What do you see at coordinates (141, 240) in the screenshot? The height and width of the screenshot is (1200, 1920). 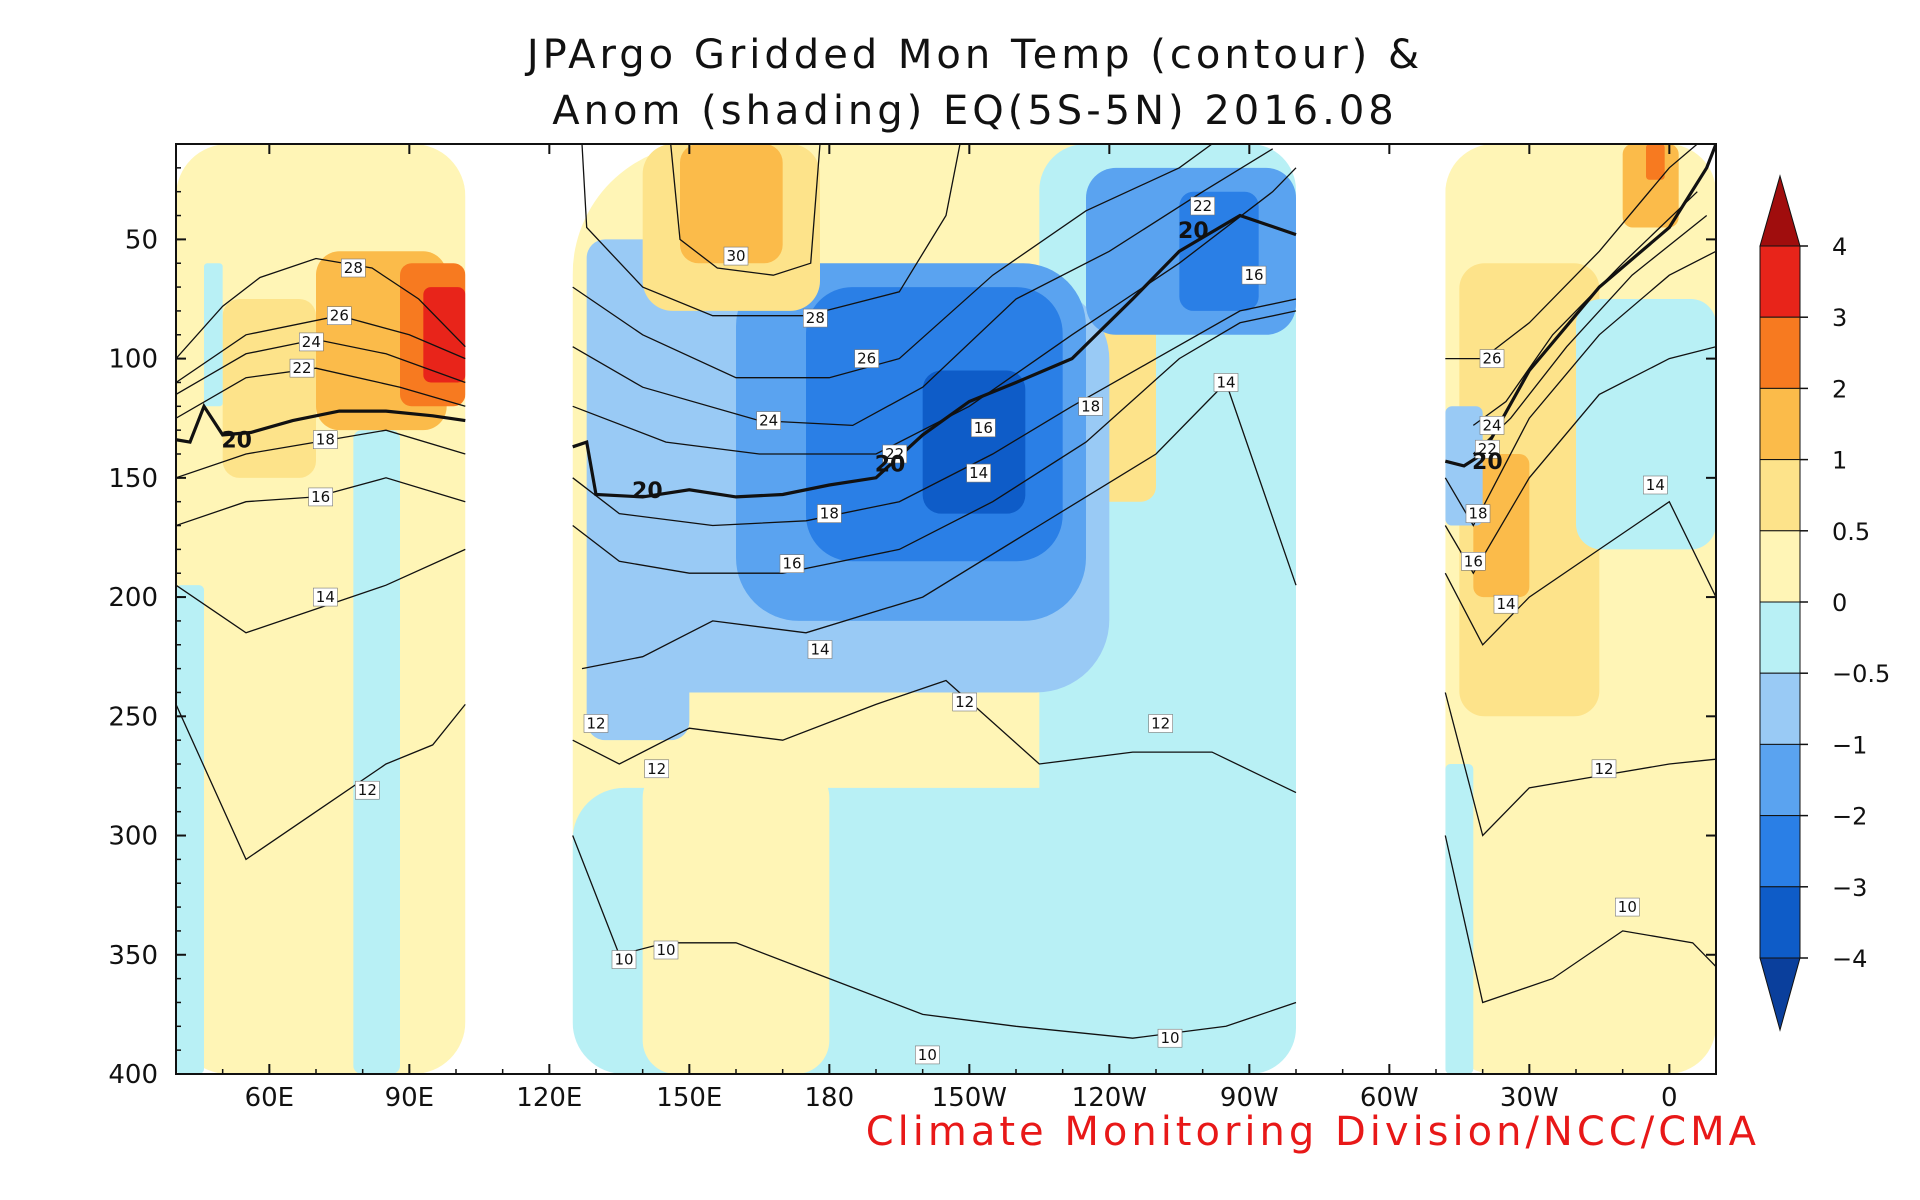 I see `y-tick-label-50: 50` at bounding box center [141, 240].